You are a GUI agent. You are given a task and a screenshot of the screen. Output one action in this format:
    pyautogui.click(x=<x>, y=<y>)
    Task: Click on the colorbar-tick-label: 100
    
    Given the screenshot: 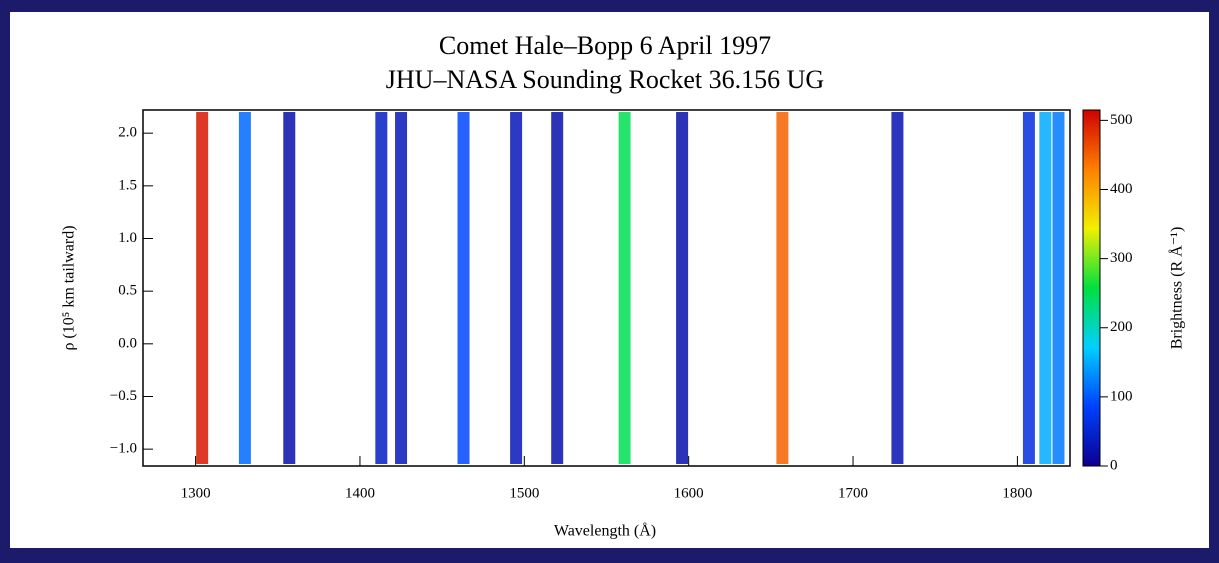 What is the action you would take?
    pyautogui.click(x=1121, y=396)
    